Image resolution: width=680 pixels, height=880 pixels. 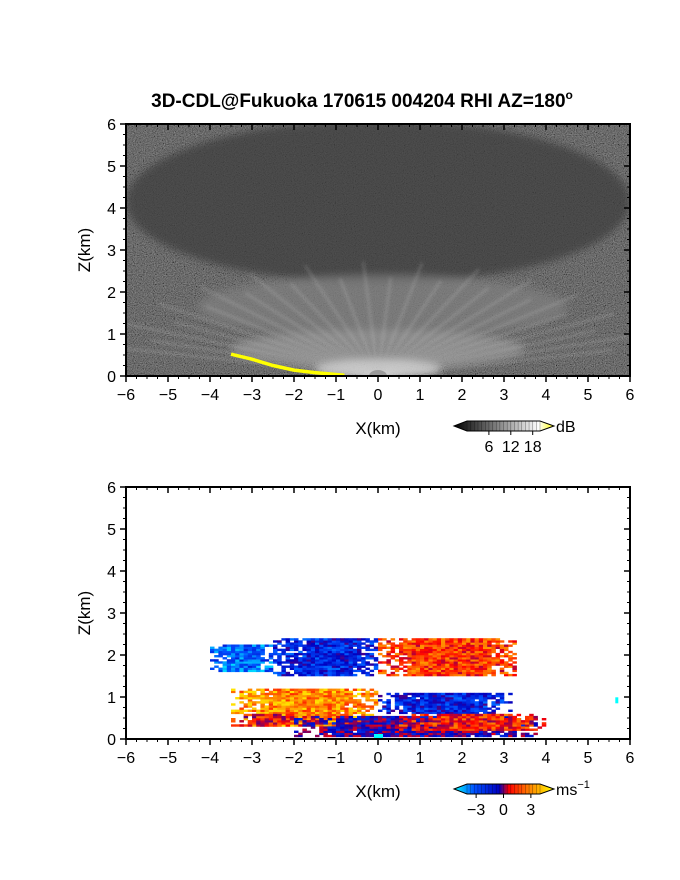 I want to click on colorbar-tick-label: 3, so click(x=530, y=810).